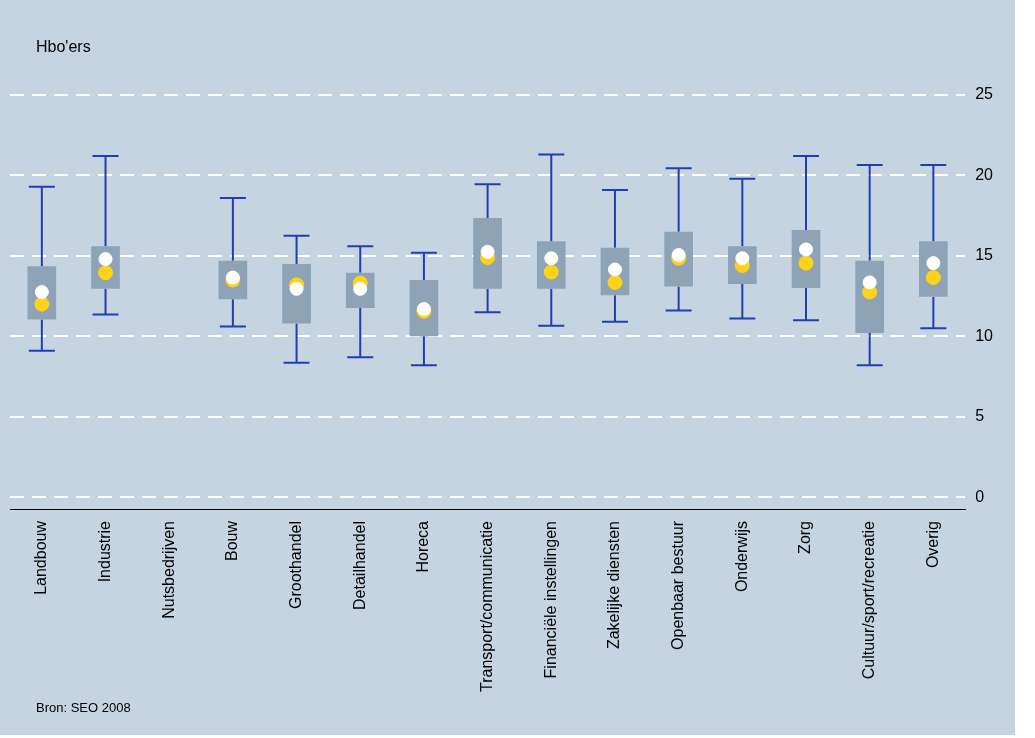  What do you see at coordinates (63, 46) in the screenshot?
I see `y-axis-title: Hbo'ers` at bounding box center [63, 46].